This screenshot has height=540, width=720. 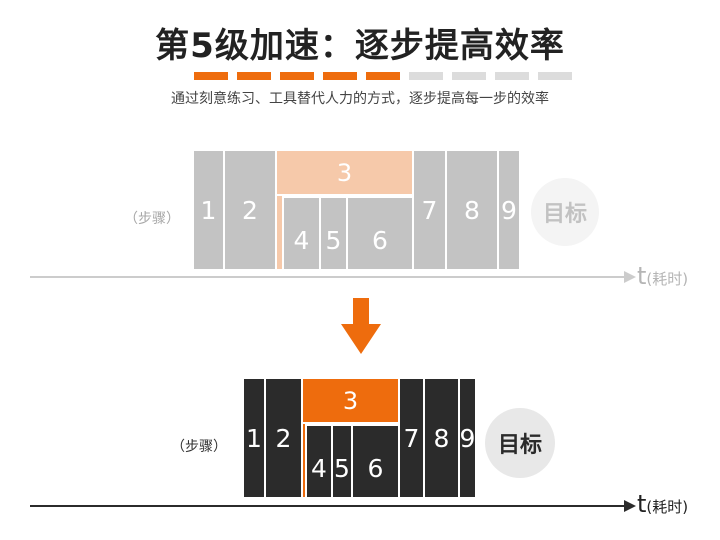 What do you see at coordinates (361, 326) in the screenshot?
I see `arrow-down-icon` at bounding box center [361, 326].